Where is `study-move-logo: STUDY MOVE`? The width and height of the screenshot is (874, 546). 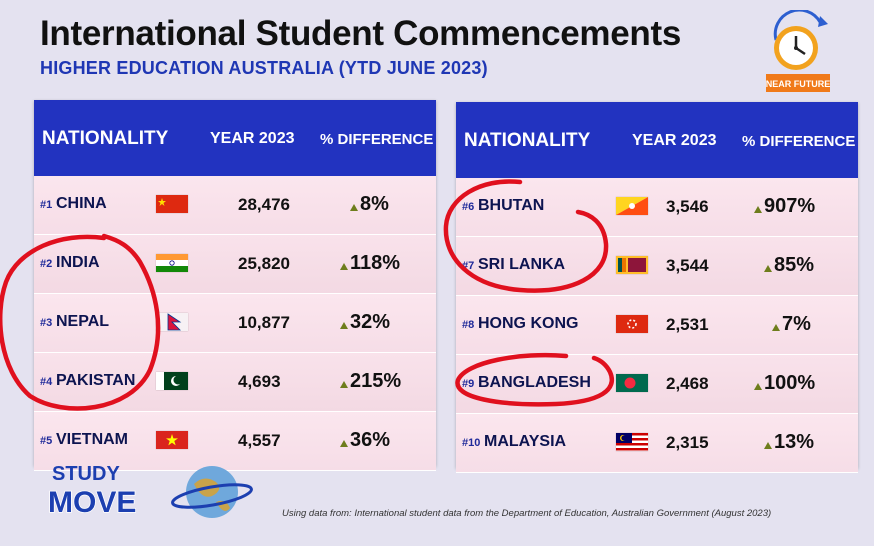
study-move-logo: STUDY MOVE is located at coordinates (150, 491).